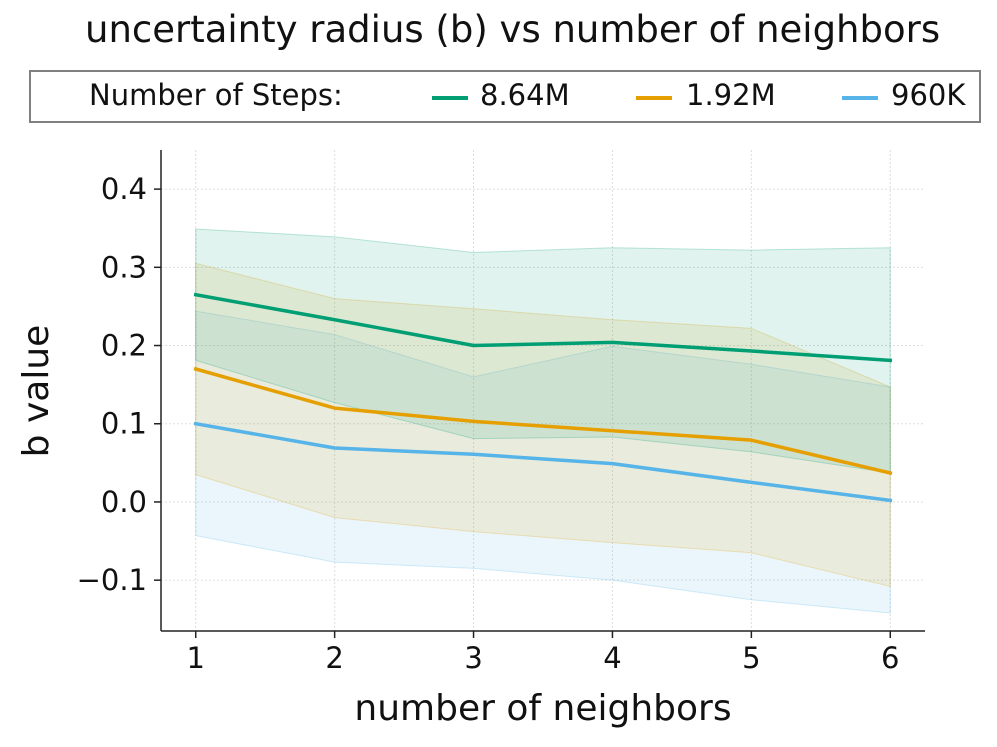 The height and width of the screenshot is (747, 997). I want to click on y-tick-label: 0.1, so click(124, 424).